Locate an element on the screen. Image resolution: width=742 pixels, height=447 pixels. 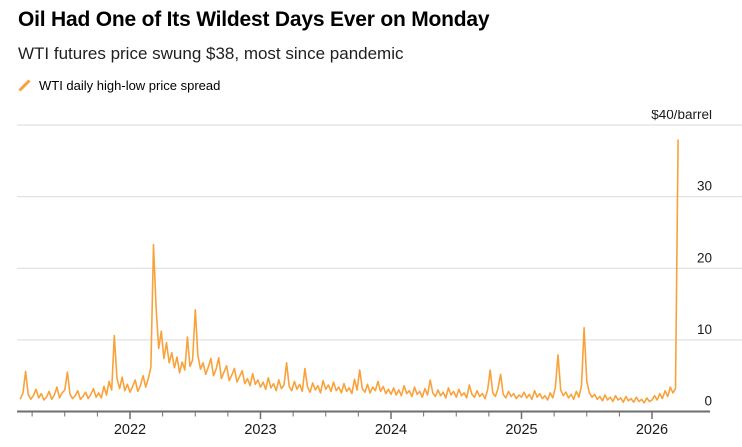
x-axis-year-label: 2023 is located at coordinates (260, 430).